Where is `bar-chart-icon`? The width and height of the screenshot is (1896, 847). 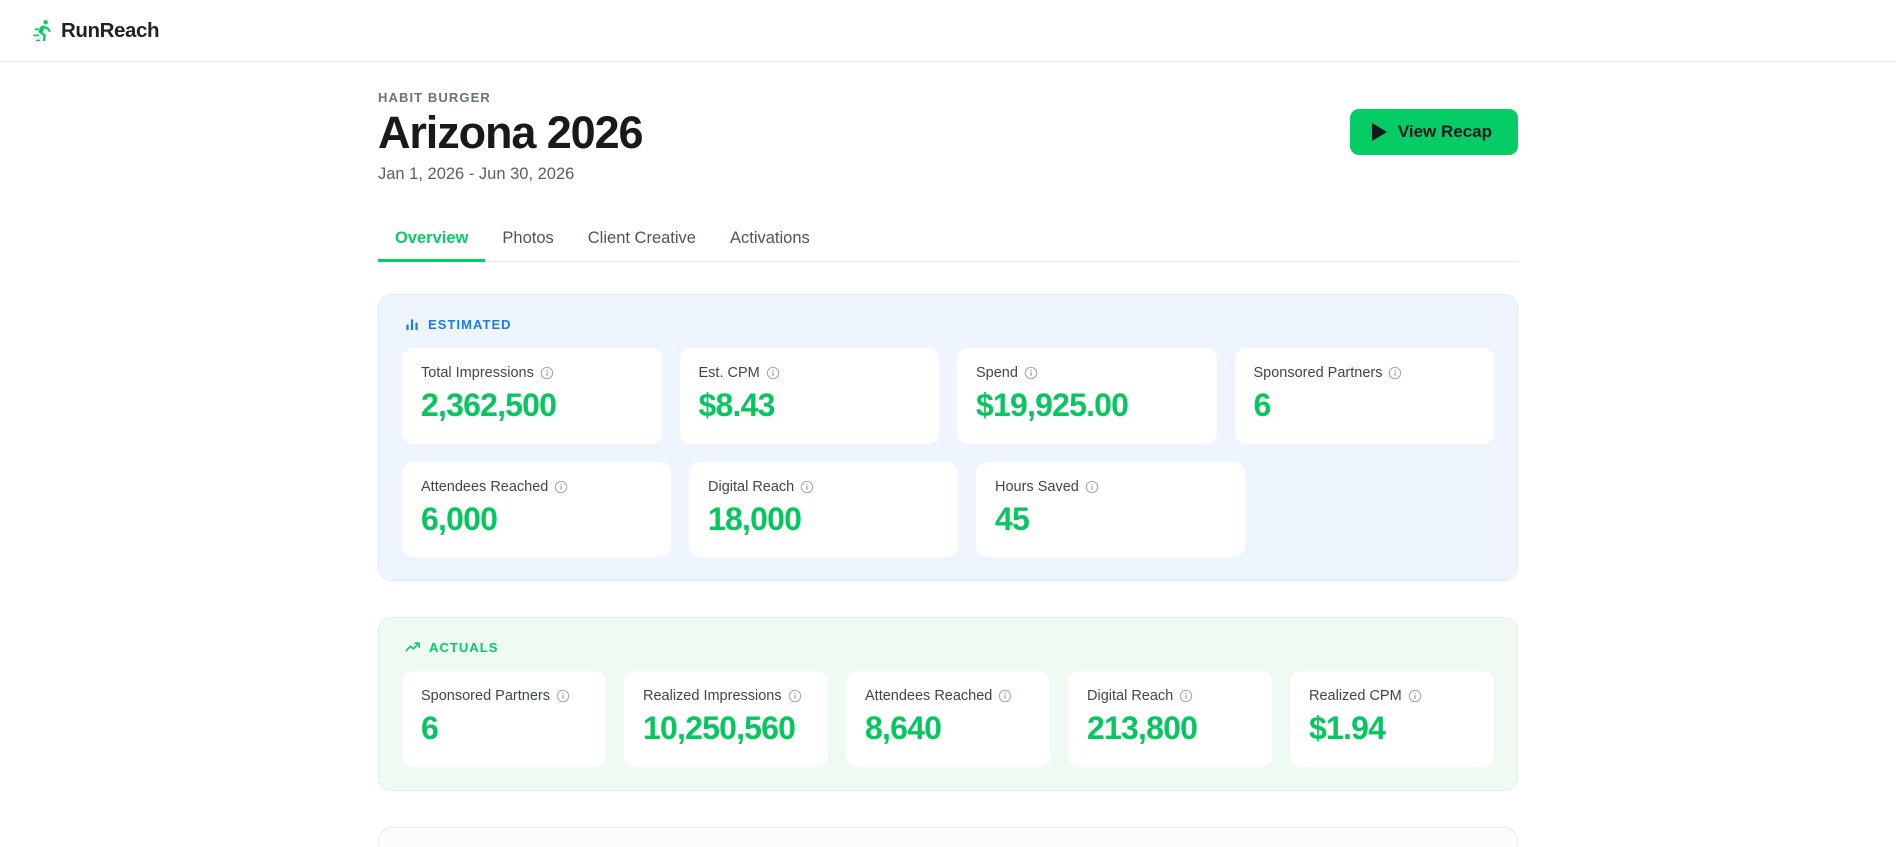
bar-chart-icon is located at coordinates (412, 325).